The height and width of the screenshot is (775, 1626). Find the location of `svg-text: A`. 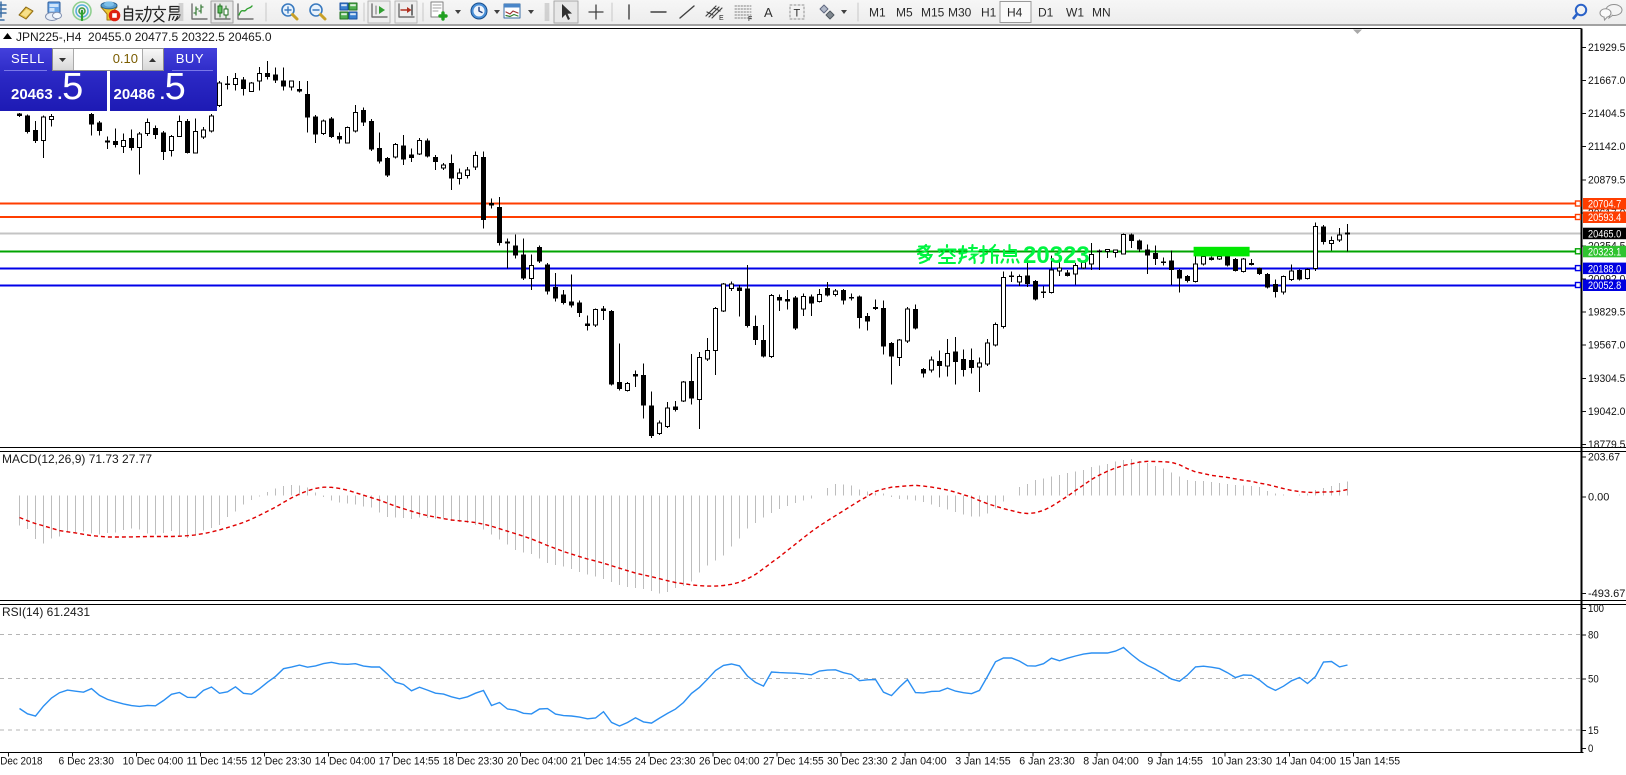

svg-text: A is located at coordinates (768, 12).